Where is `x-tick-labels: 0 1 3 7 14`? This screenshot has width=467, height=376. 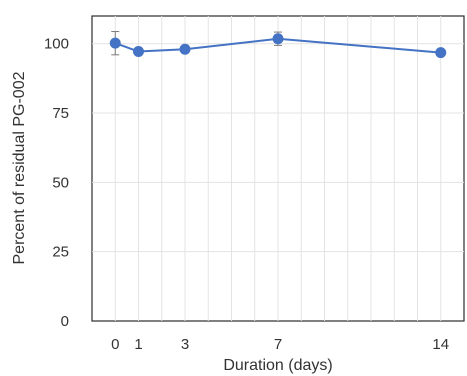
x-tick-labels: 0 1 3 7 14 is located at coordinates (280, 344).